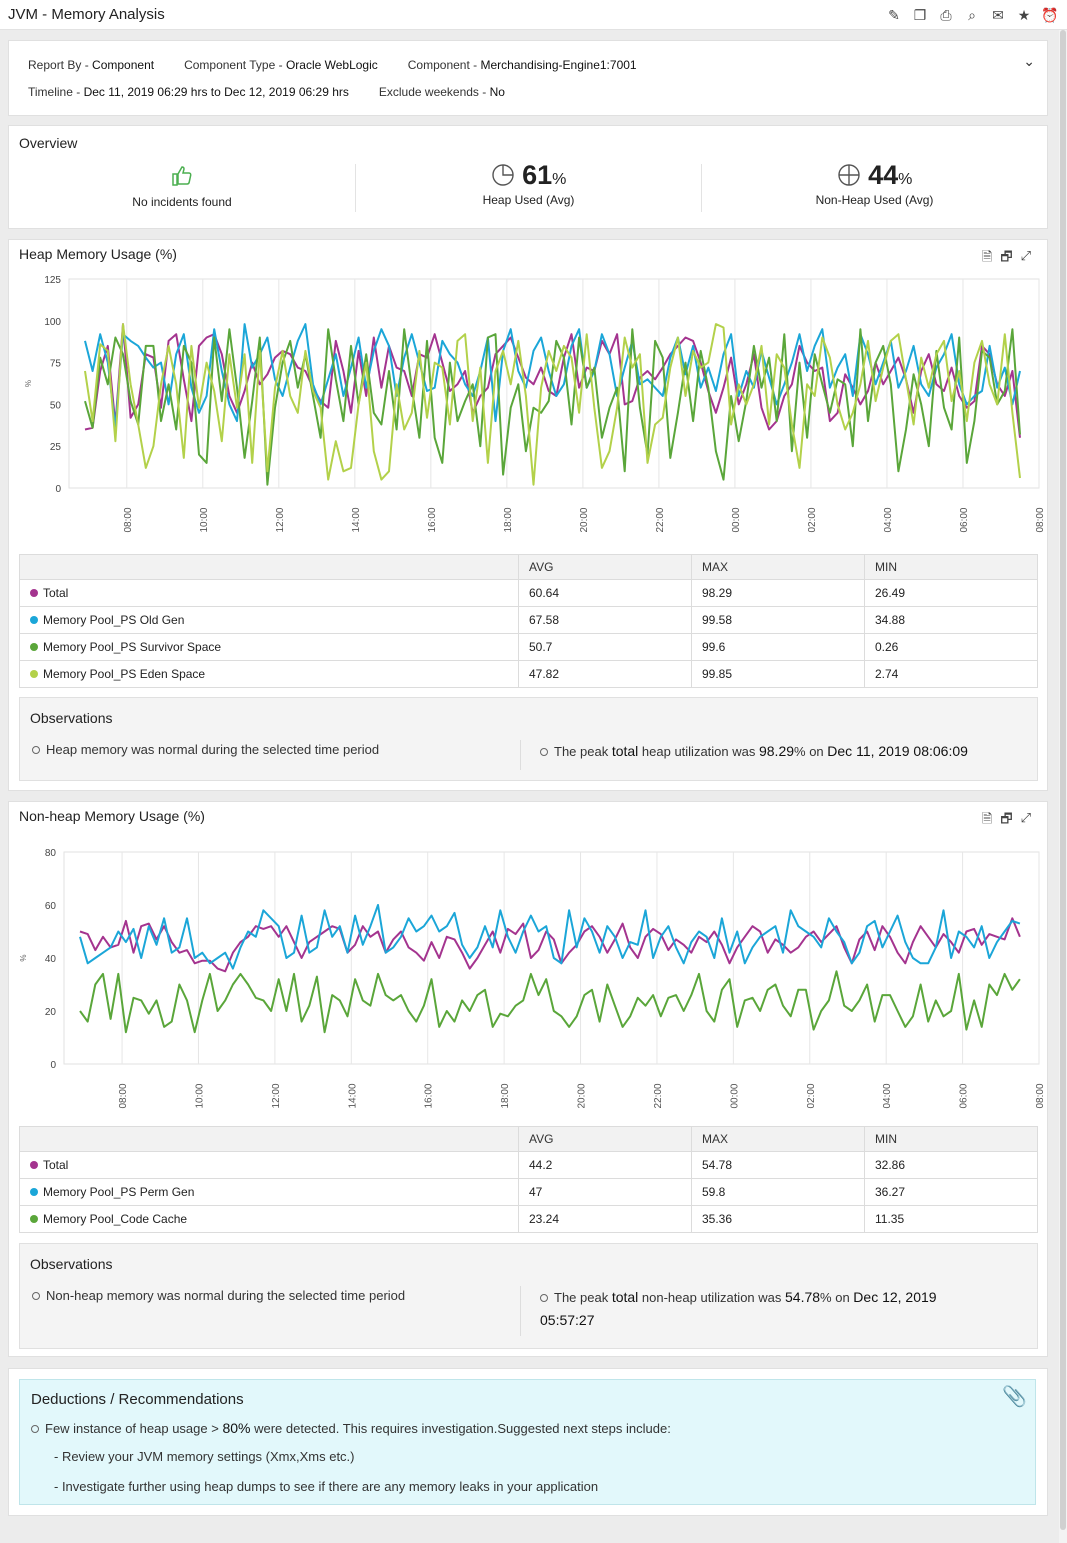 The image size is (1067, 1543). Describe the element at coordinates (951, 620) in the screenshot. I see `min-cell: 34.88` at that location.